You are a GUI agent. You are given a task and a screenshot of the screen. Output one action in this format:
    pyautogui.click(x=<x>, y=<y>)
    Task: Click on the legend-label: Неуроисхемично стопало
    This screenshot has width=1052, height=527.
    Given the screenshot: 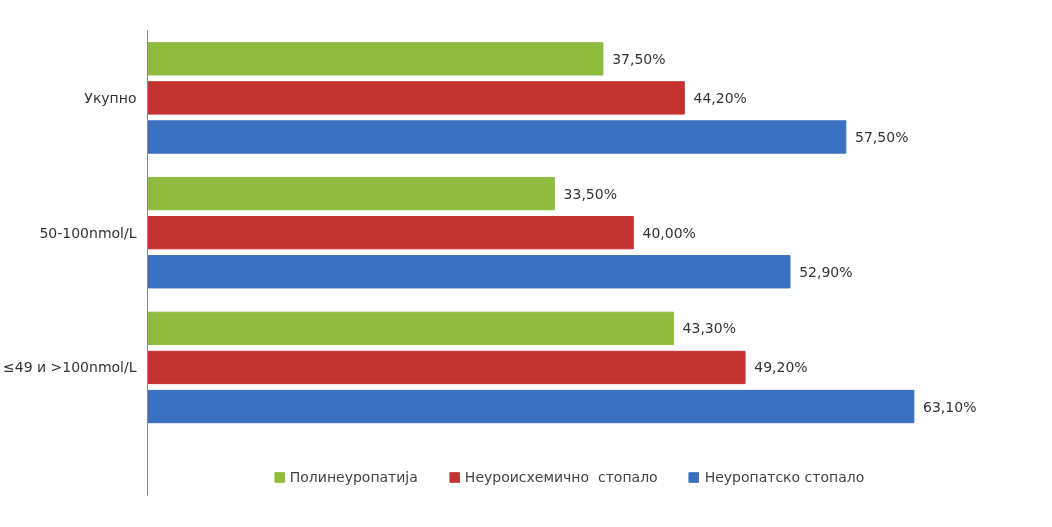 What is the action you would take?
    pyautogui.click(x=561, y=477)
    